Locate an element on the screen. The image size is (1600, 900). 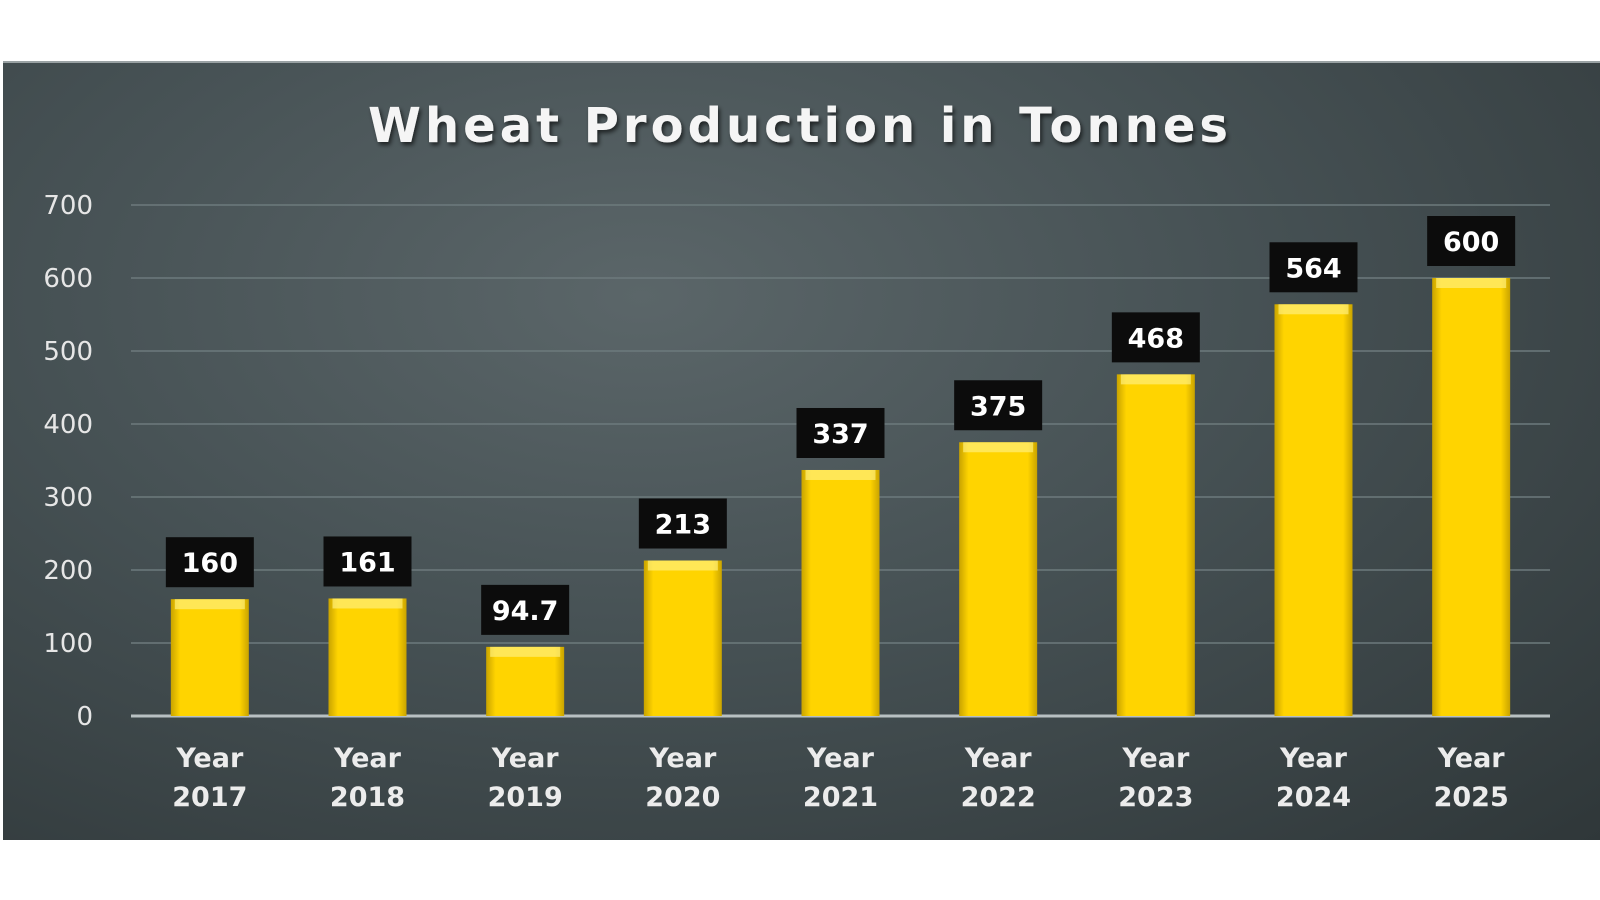
data-label: 564 is located at coordinates (1313, 268).